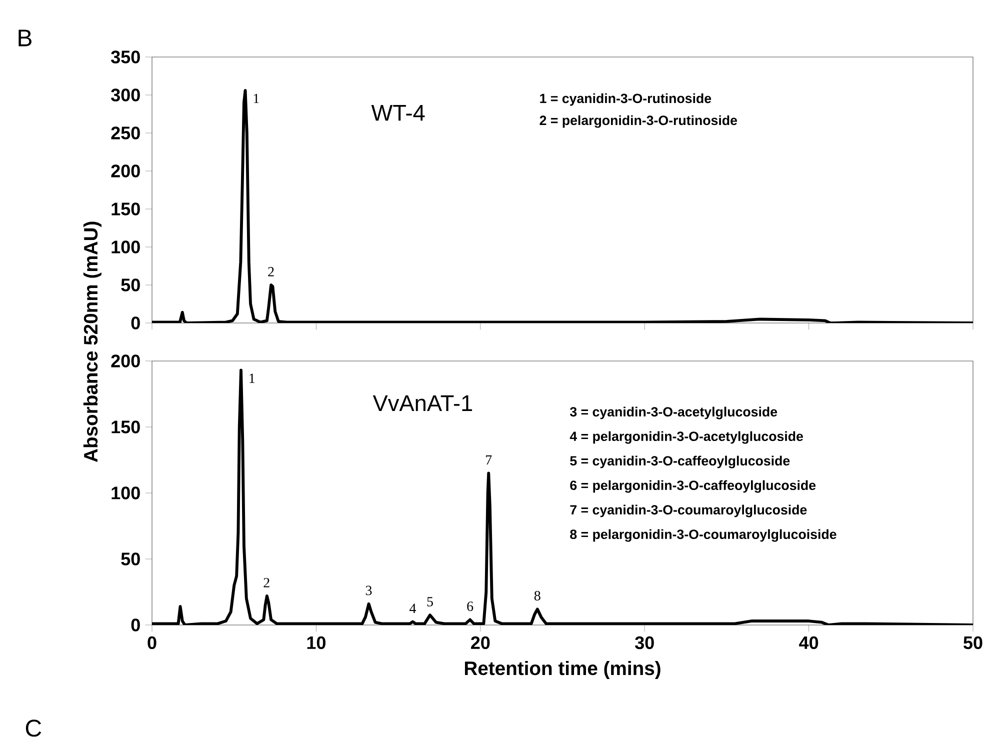 The image size is (997, 743). Describe the element at coordinates (369, 591) in the screenshot. I see `annotation: 3` at that location.